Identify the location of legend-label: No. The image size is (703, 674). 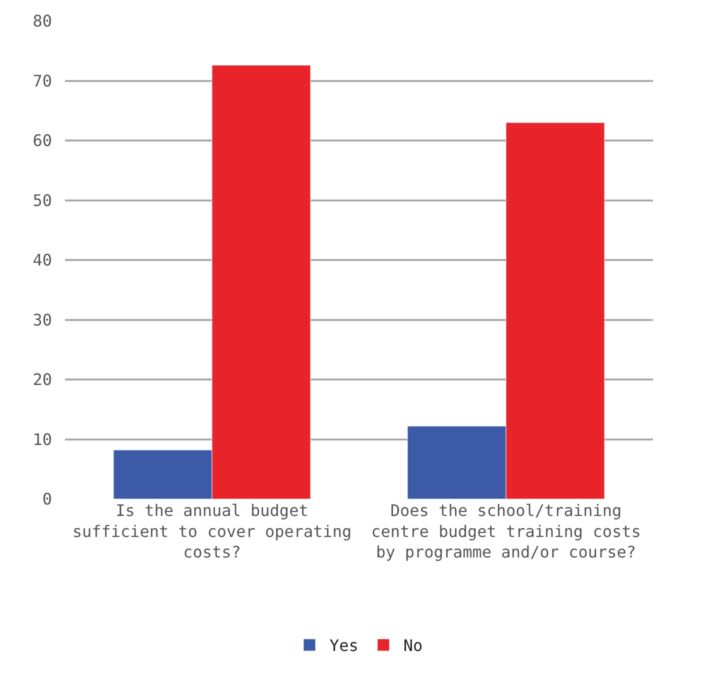
(413, 646).